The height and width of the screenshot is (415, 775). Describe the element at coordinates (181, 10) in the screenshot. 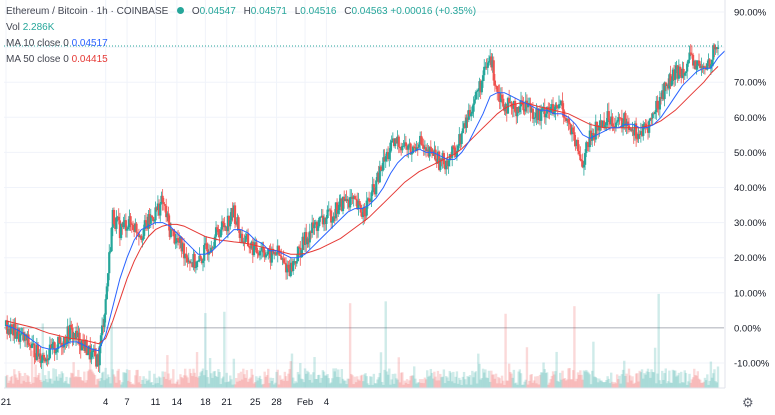

I see `market-status-dot` at that location.